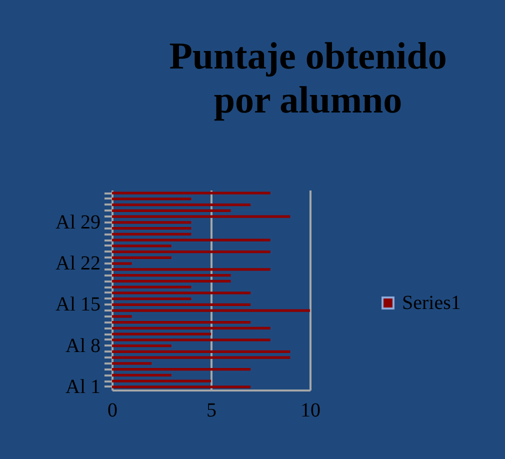 The width and height of the screenshot is (505, 459). What do you see at coordinates (78, 222) in the screenshot?
I see `y-tick-label: Al 29` at bounding box center [78, 222].